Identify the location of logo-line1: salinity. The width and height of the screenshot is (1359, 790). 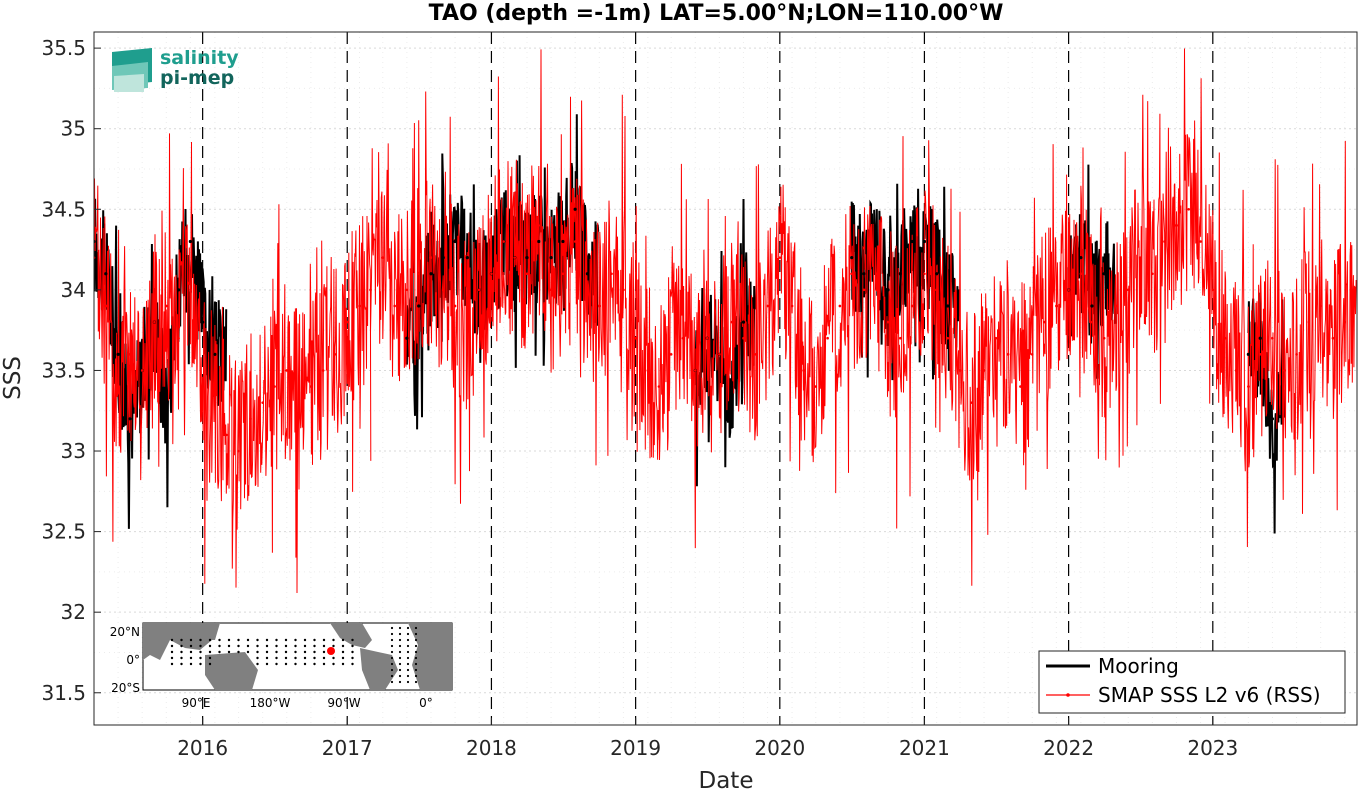
(199, 58).